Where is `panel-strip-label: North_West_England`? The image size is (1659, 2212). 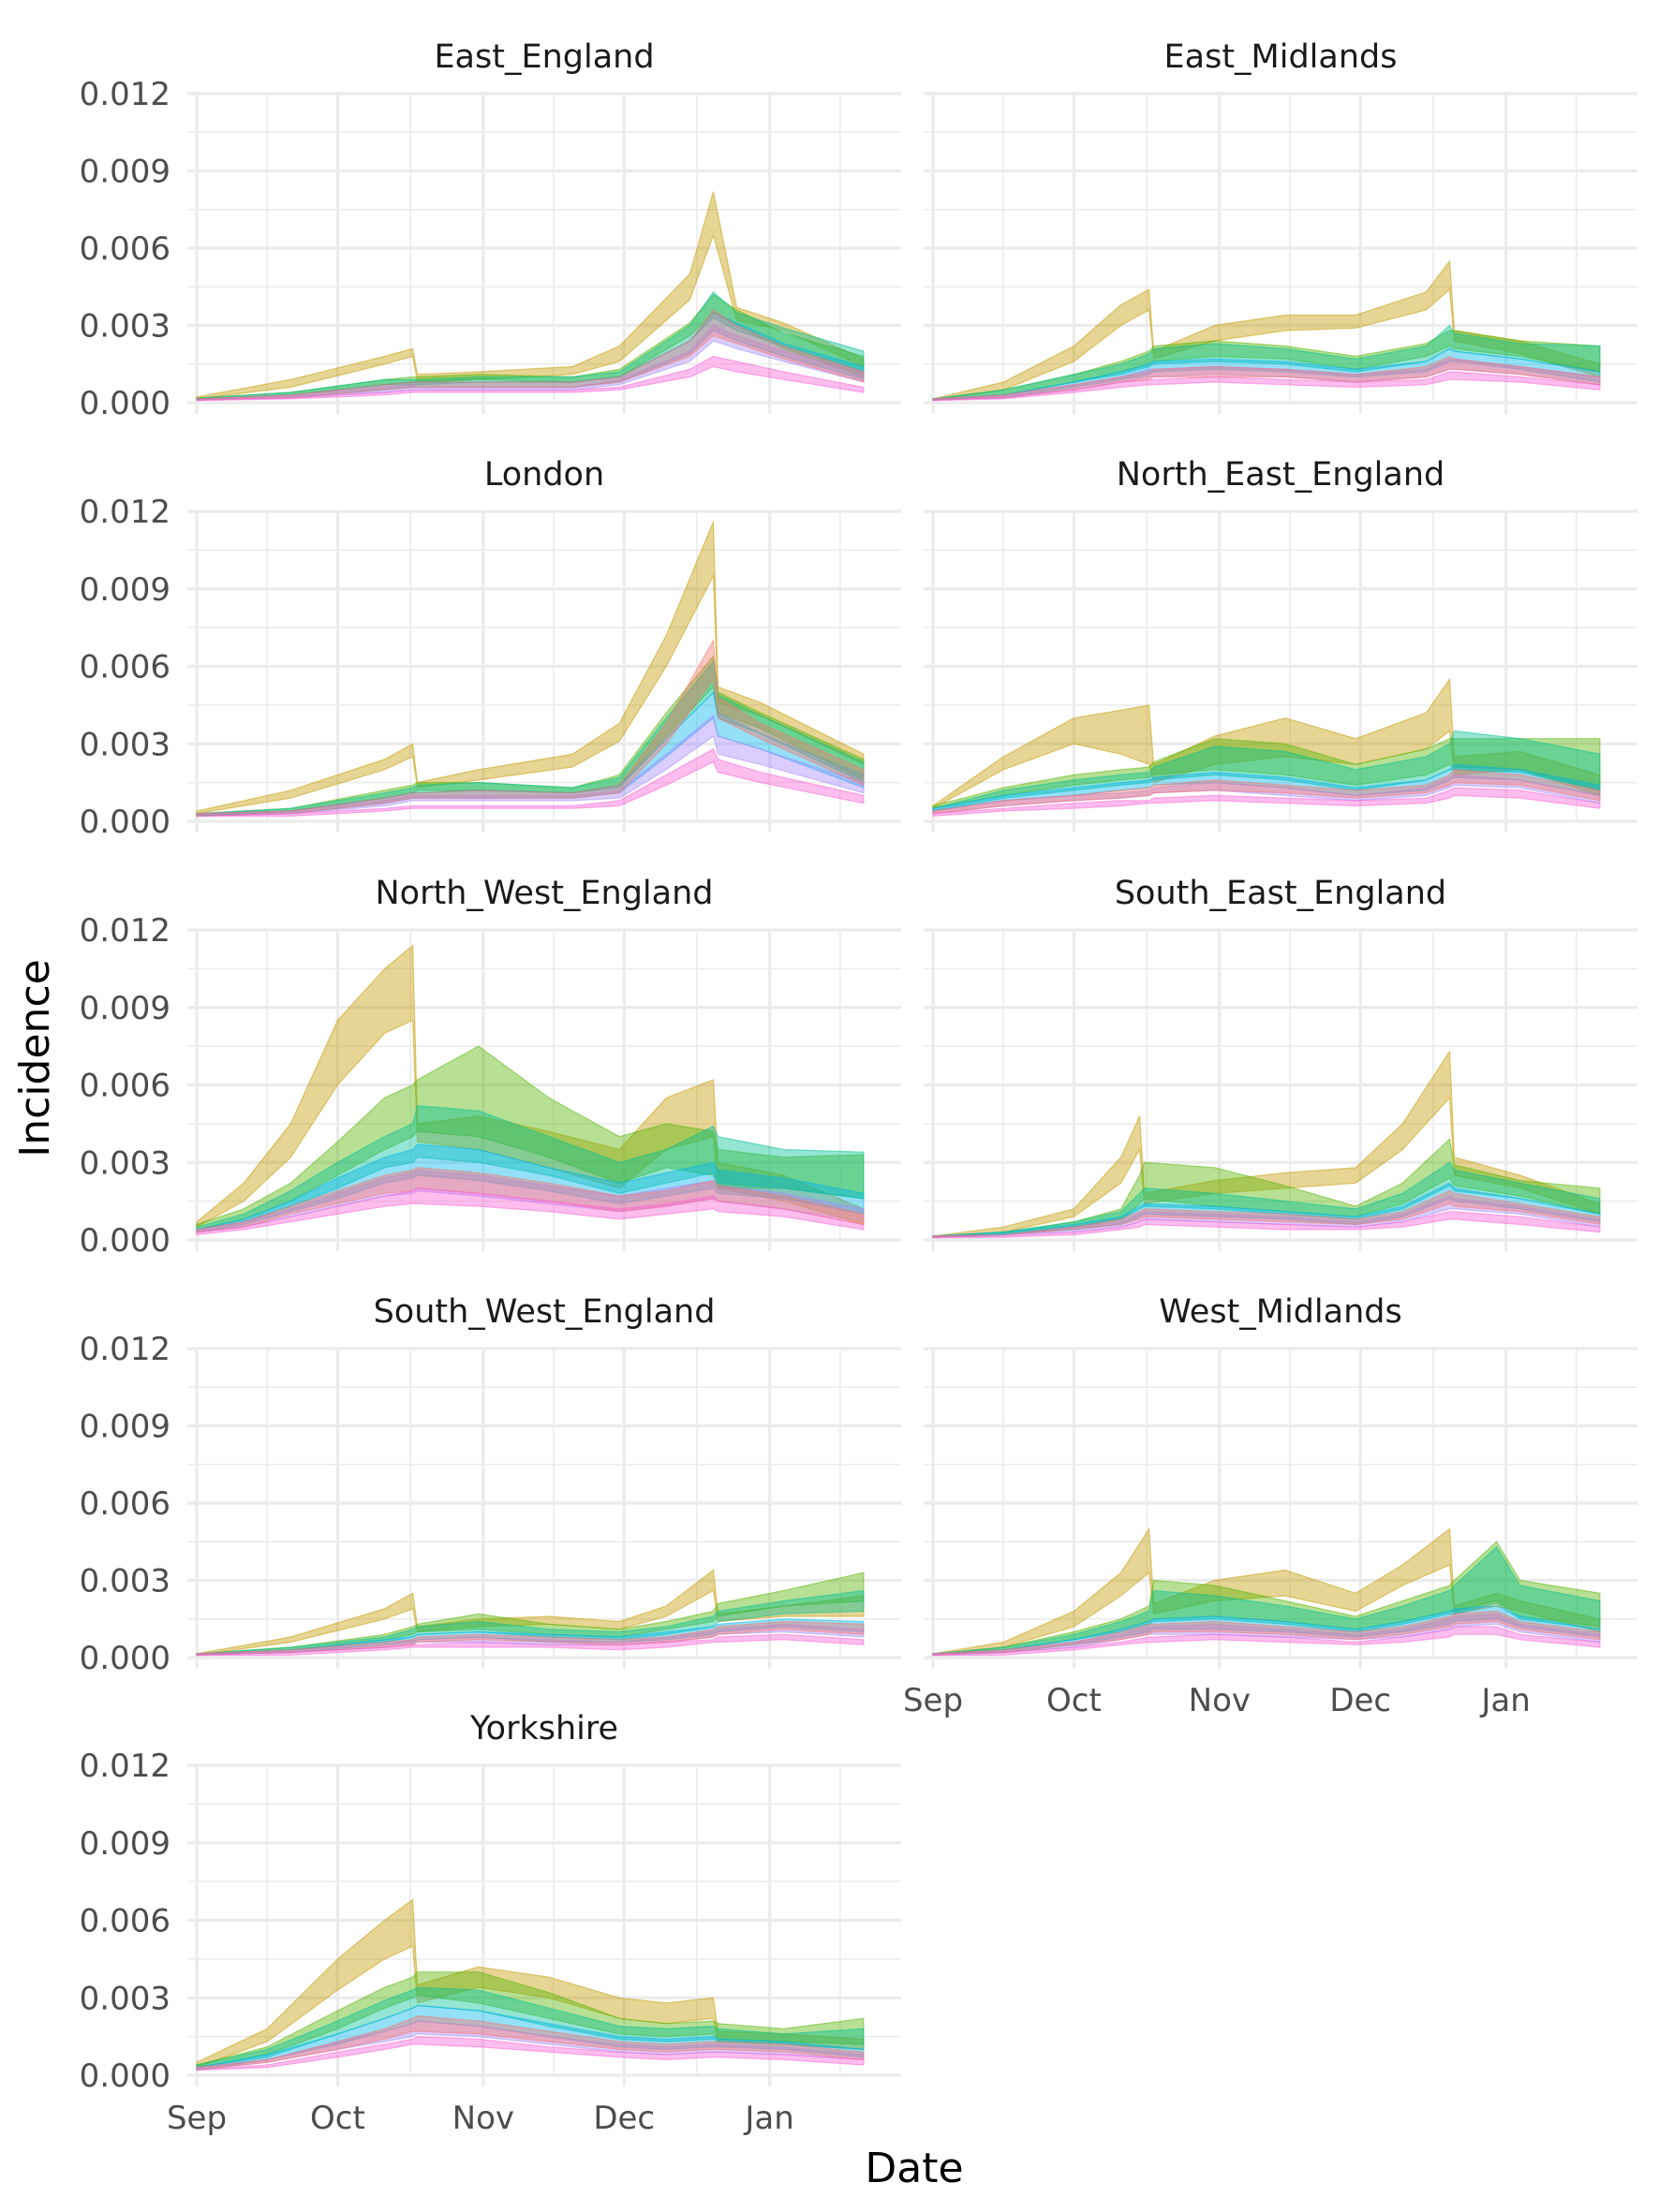 panel-strip-label: North_West_England is located at coordinates (544, 893).